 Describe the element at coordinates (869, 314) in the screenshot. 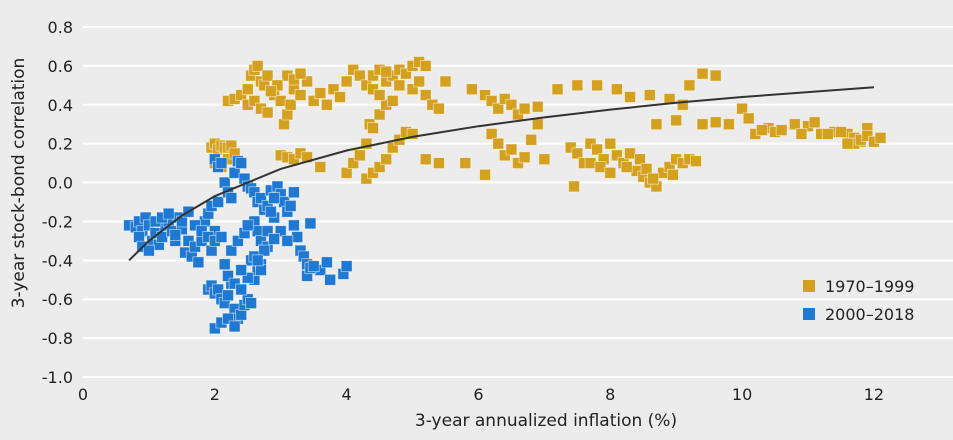

I see `legend-label-2000-2018: 2000–2018` at that location.